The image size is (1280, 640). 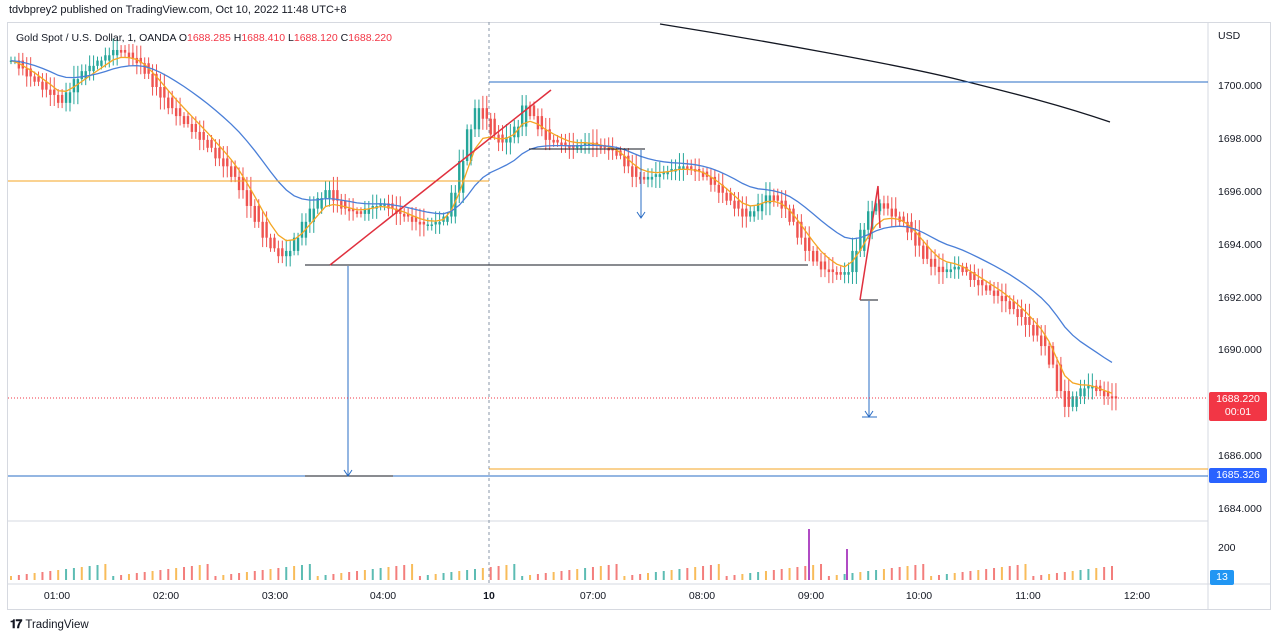 I want to click on volume-axis-label: 200, so click(x=1227, y=548).